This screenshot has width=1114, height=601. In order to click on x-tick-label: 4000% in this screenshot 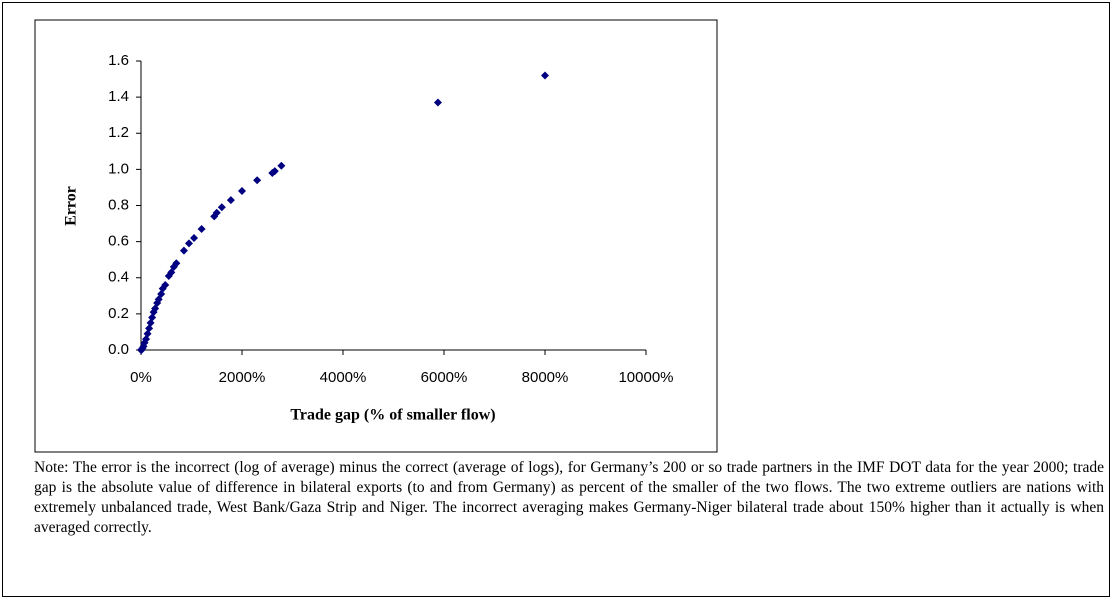, I will do `click(343, 377)`.